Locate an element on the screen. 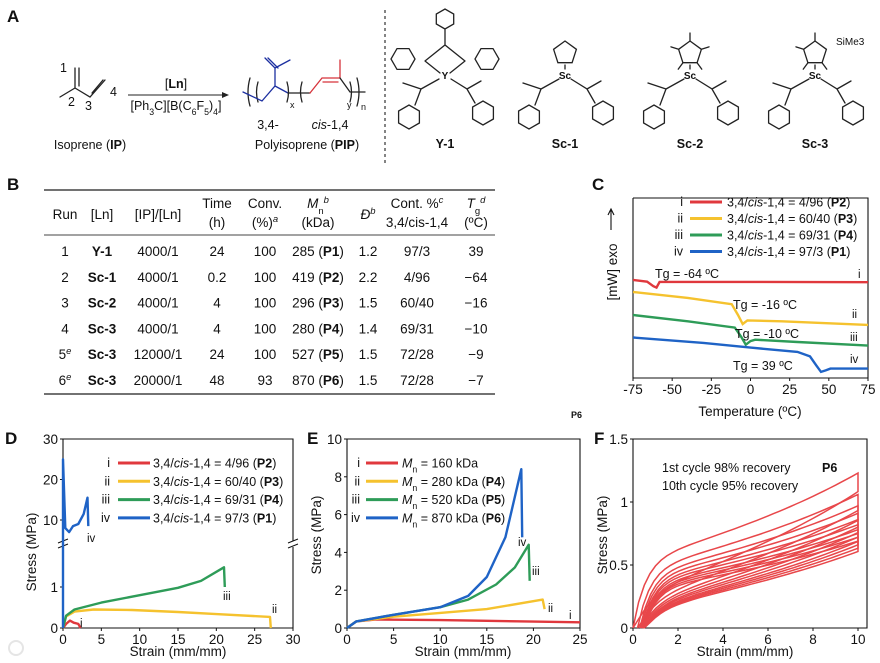 The height and width of the screenshot is (663, 880). x-tick-label: 6 is located at coordinates (768, 639).